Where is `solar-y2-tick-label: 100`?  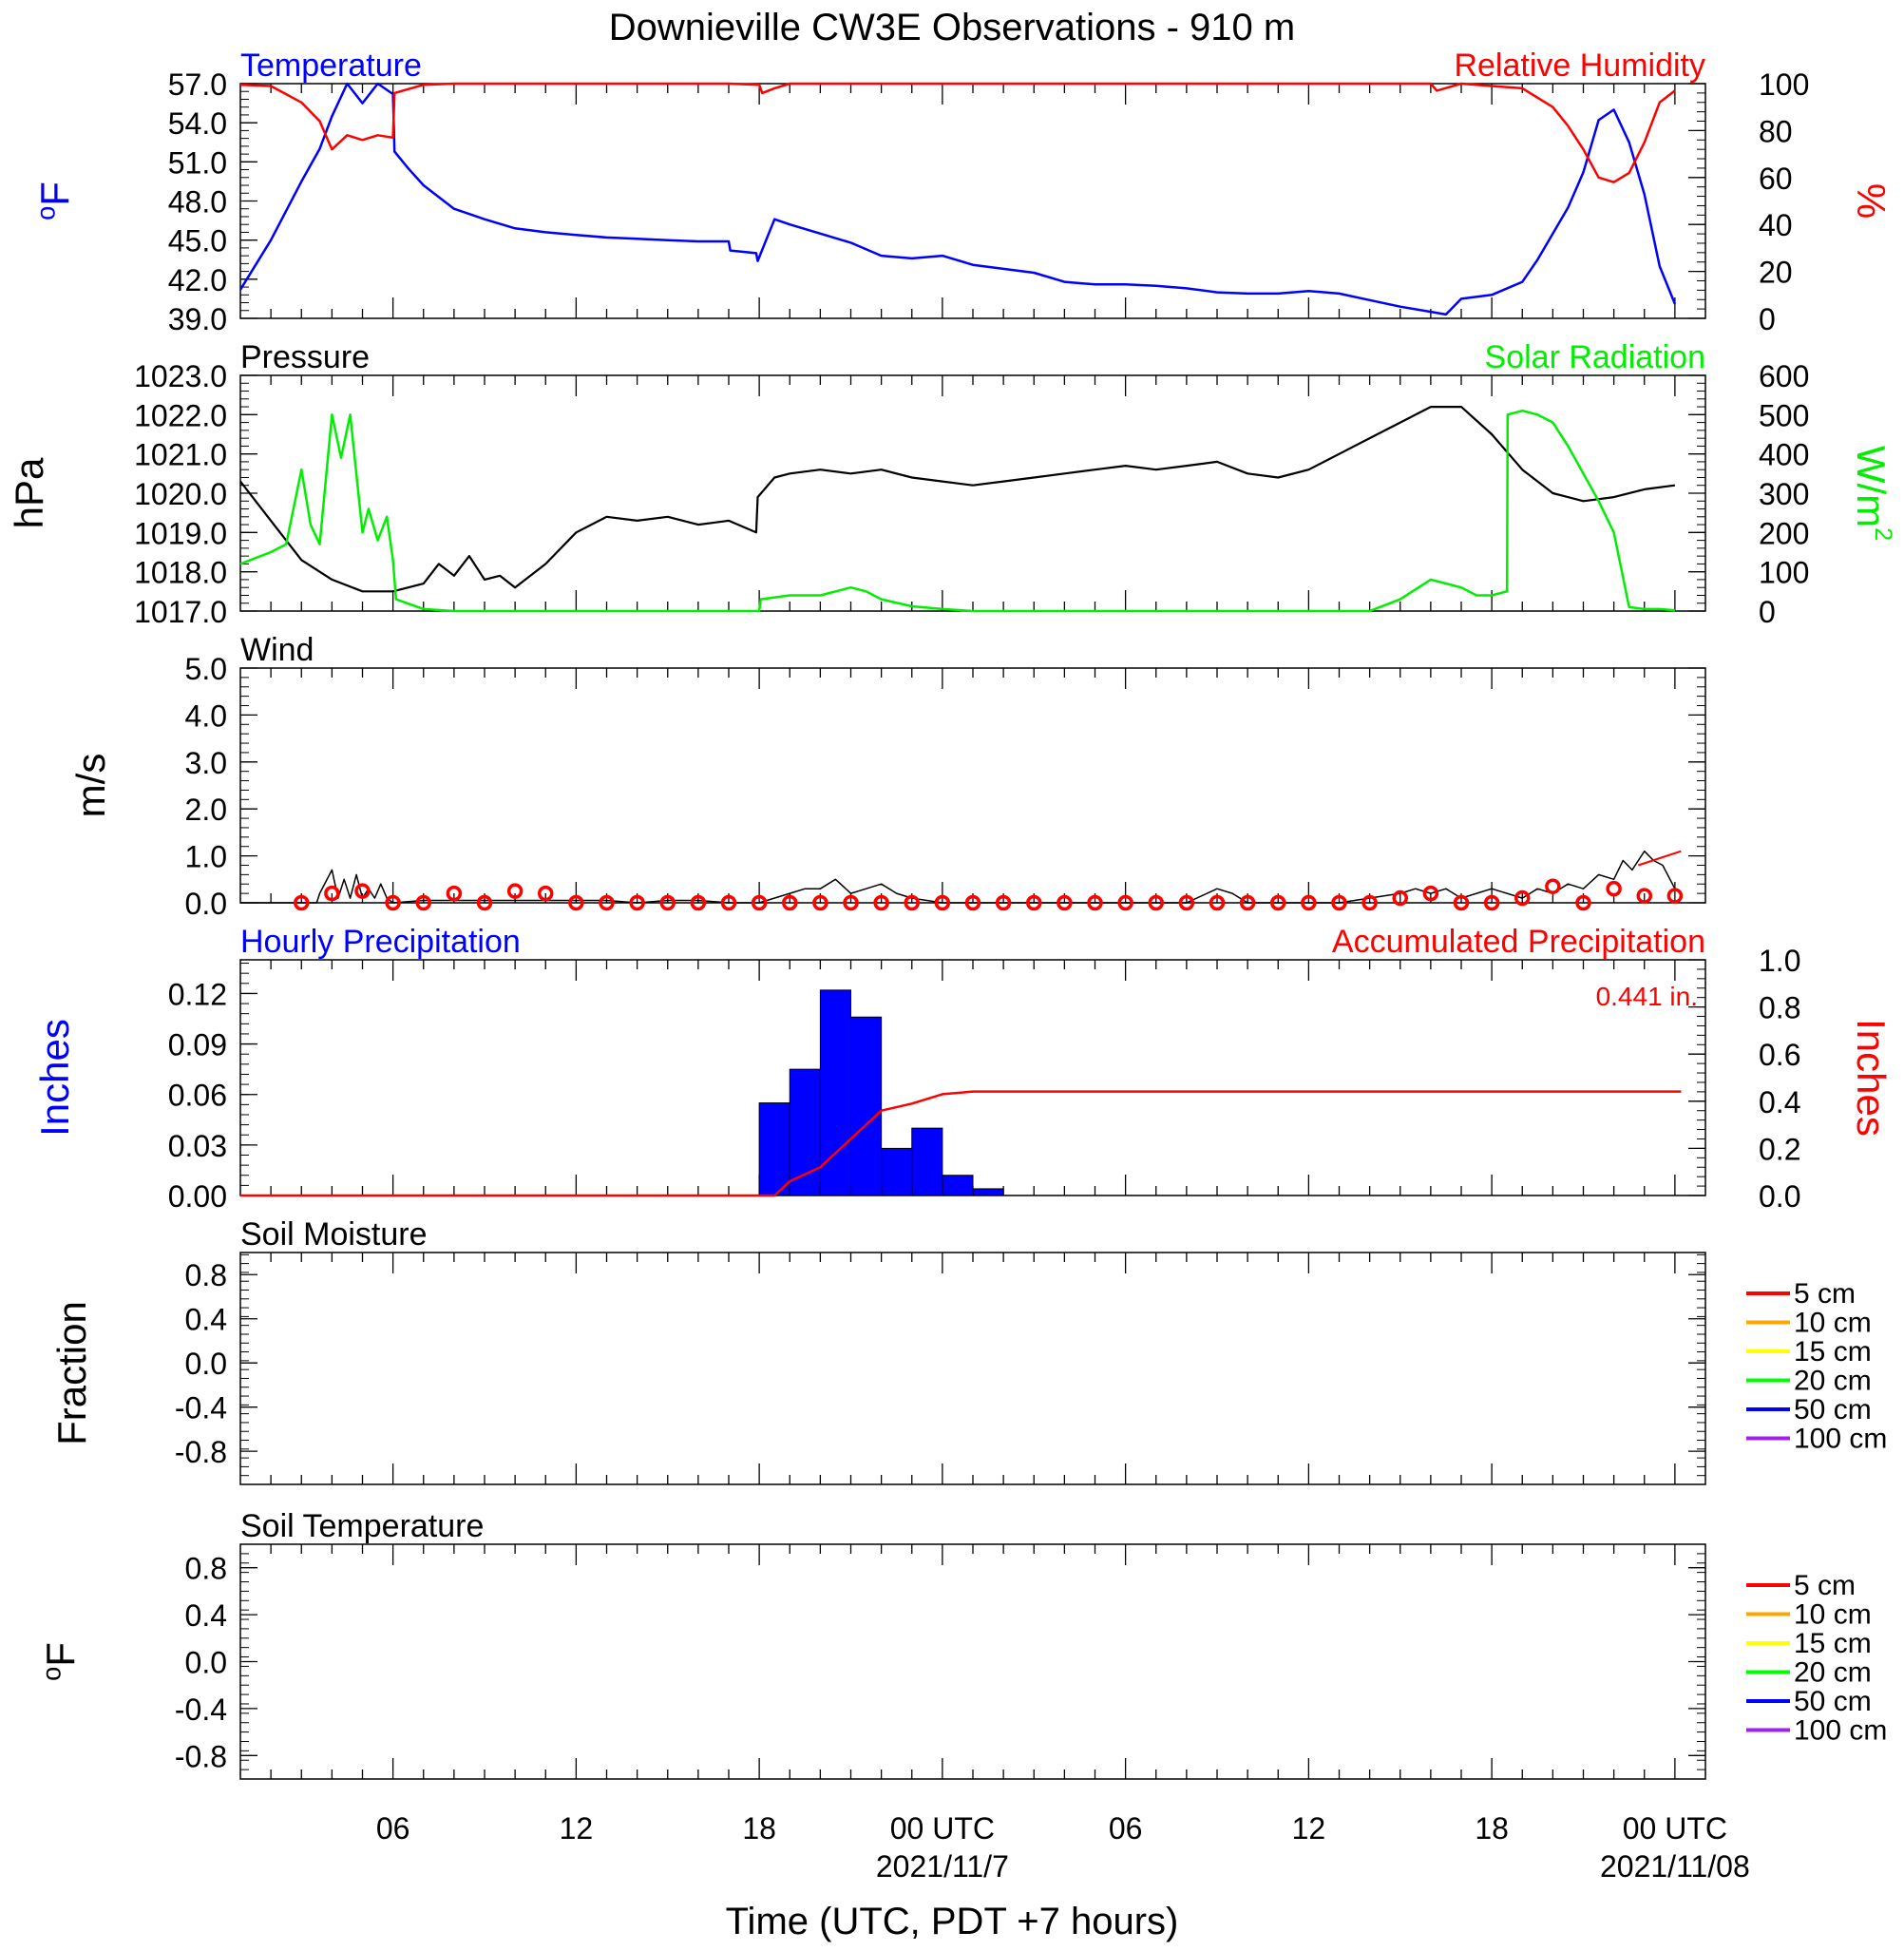
solar-y2-tick-label: 100 is located at coordinates (1784, 573).